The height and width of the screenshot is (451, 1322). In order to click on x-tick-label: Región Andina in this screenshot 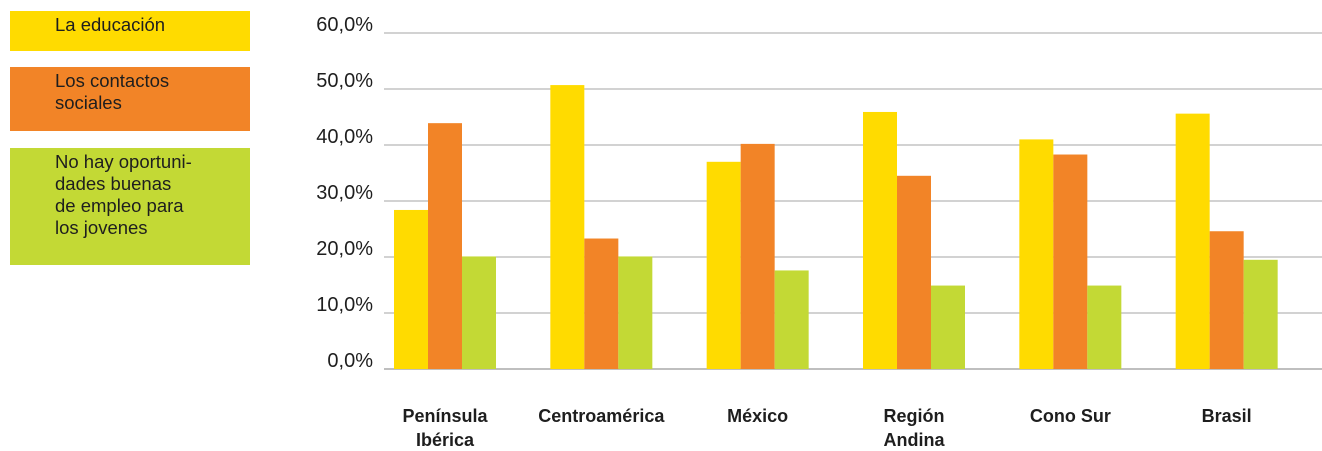, I will do `click(915, 428)`.